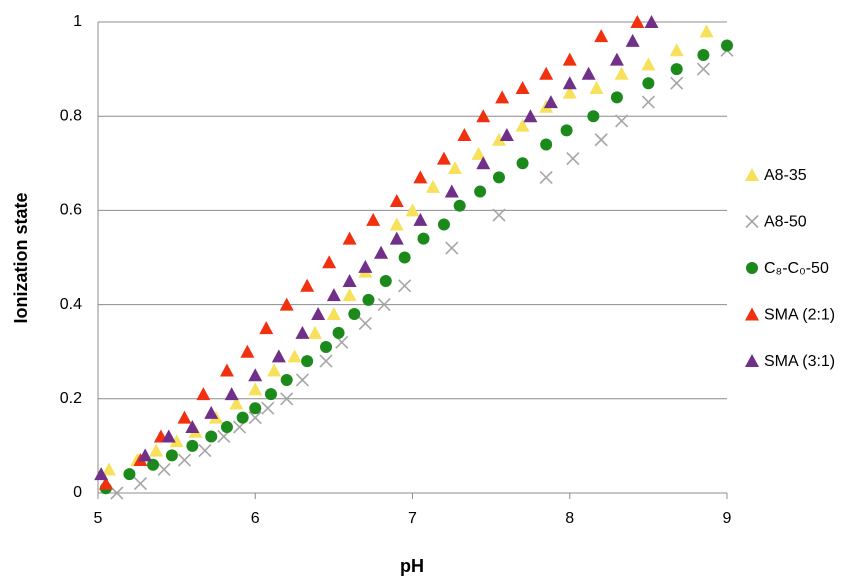 The height and width of the screenshot is (581, 861). I want to click on x-tick-label: 9, so click(727, 518).